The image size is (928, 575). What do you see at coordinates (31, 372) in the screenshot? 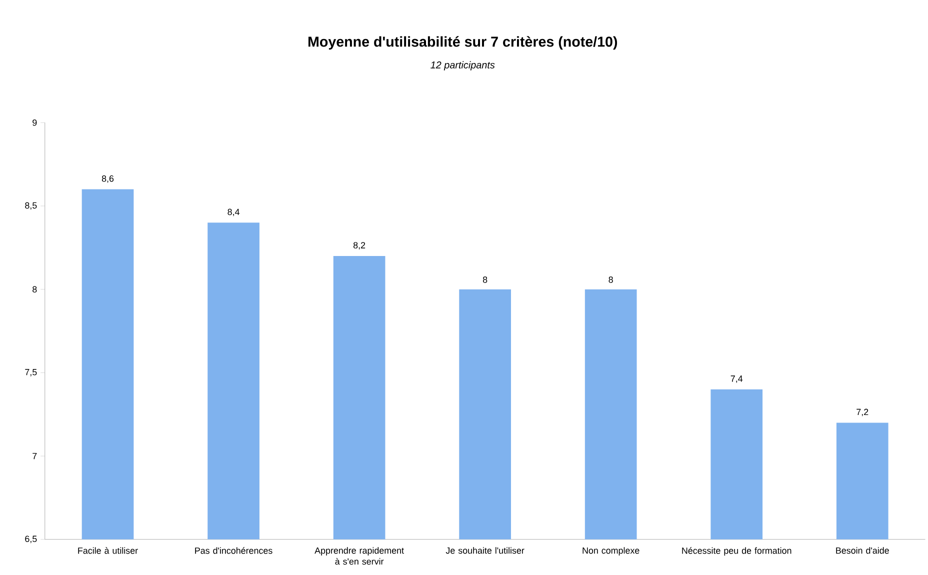
I see `y-tick-label: 7,5` at bounding box center [31, 372].